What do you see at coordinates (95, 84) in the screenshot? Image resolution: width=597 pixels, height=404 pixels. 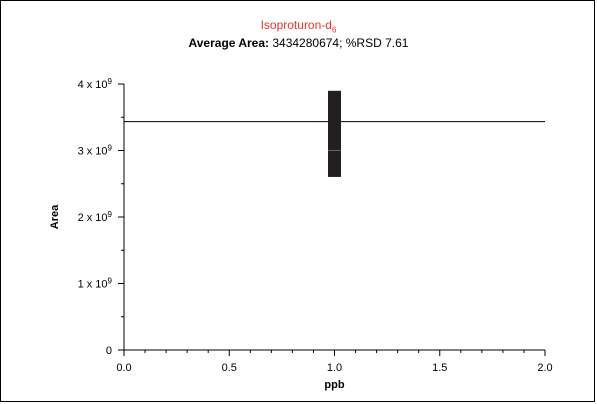 I see `y-tick-label: 4 x 10⁹` at bounding box center [95, 84].